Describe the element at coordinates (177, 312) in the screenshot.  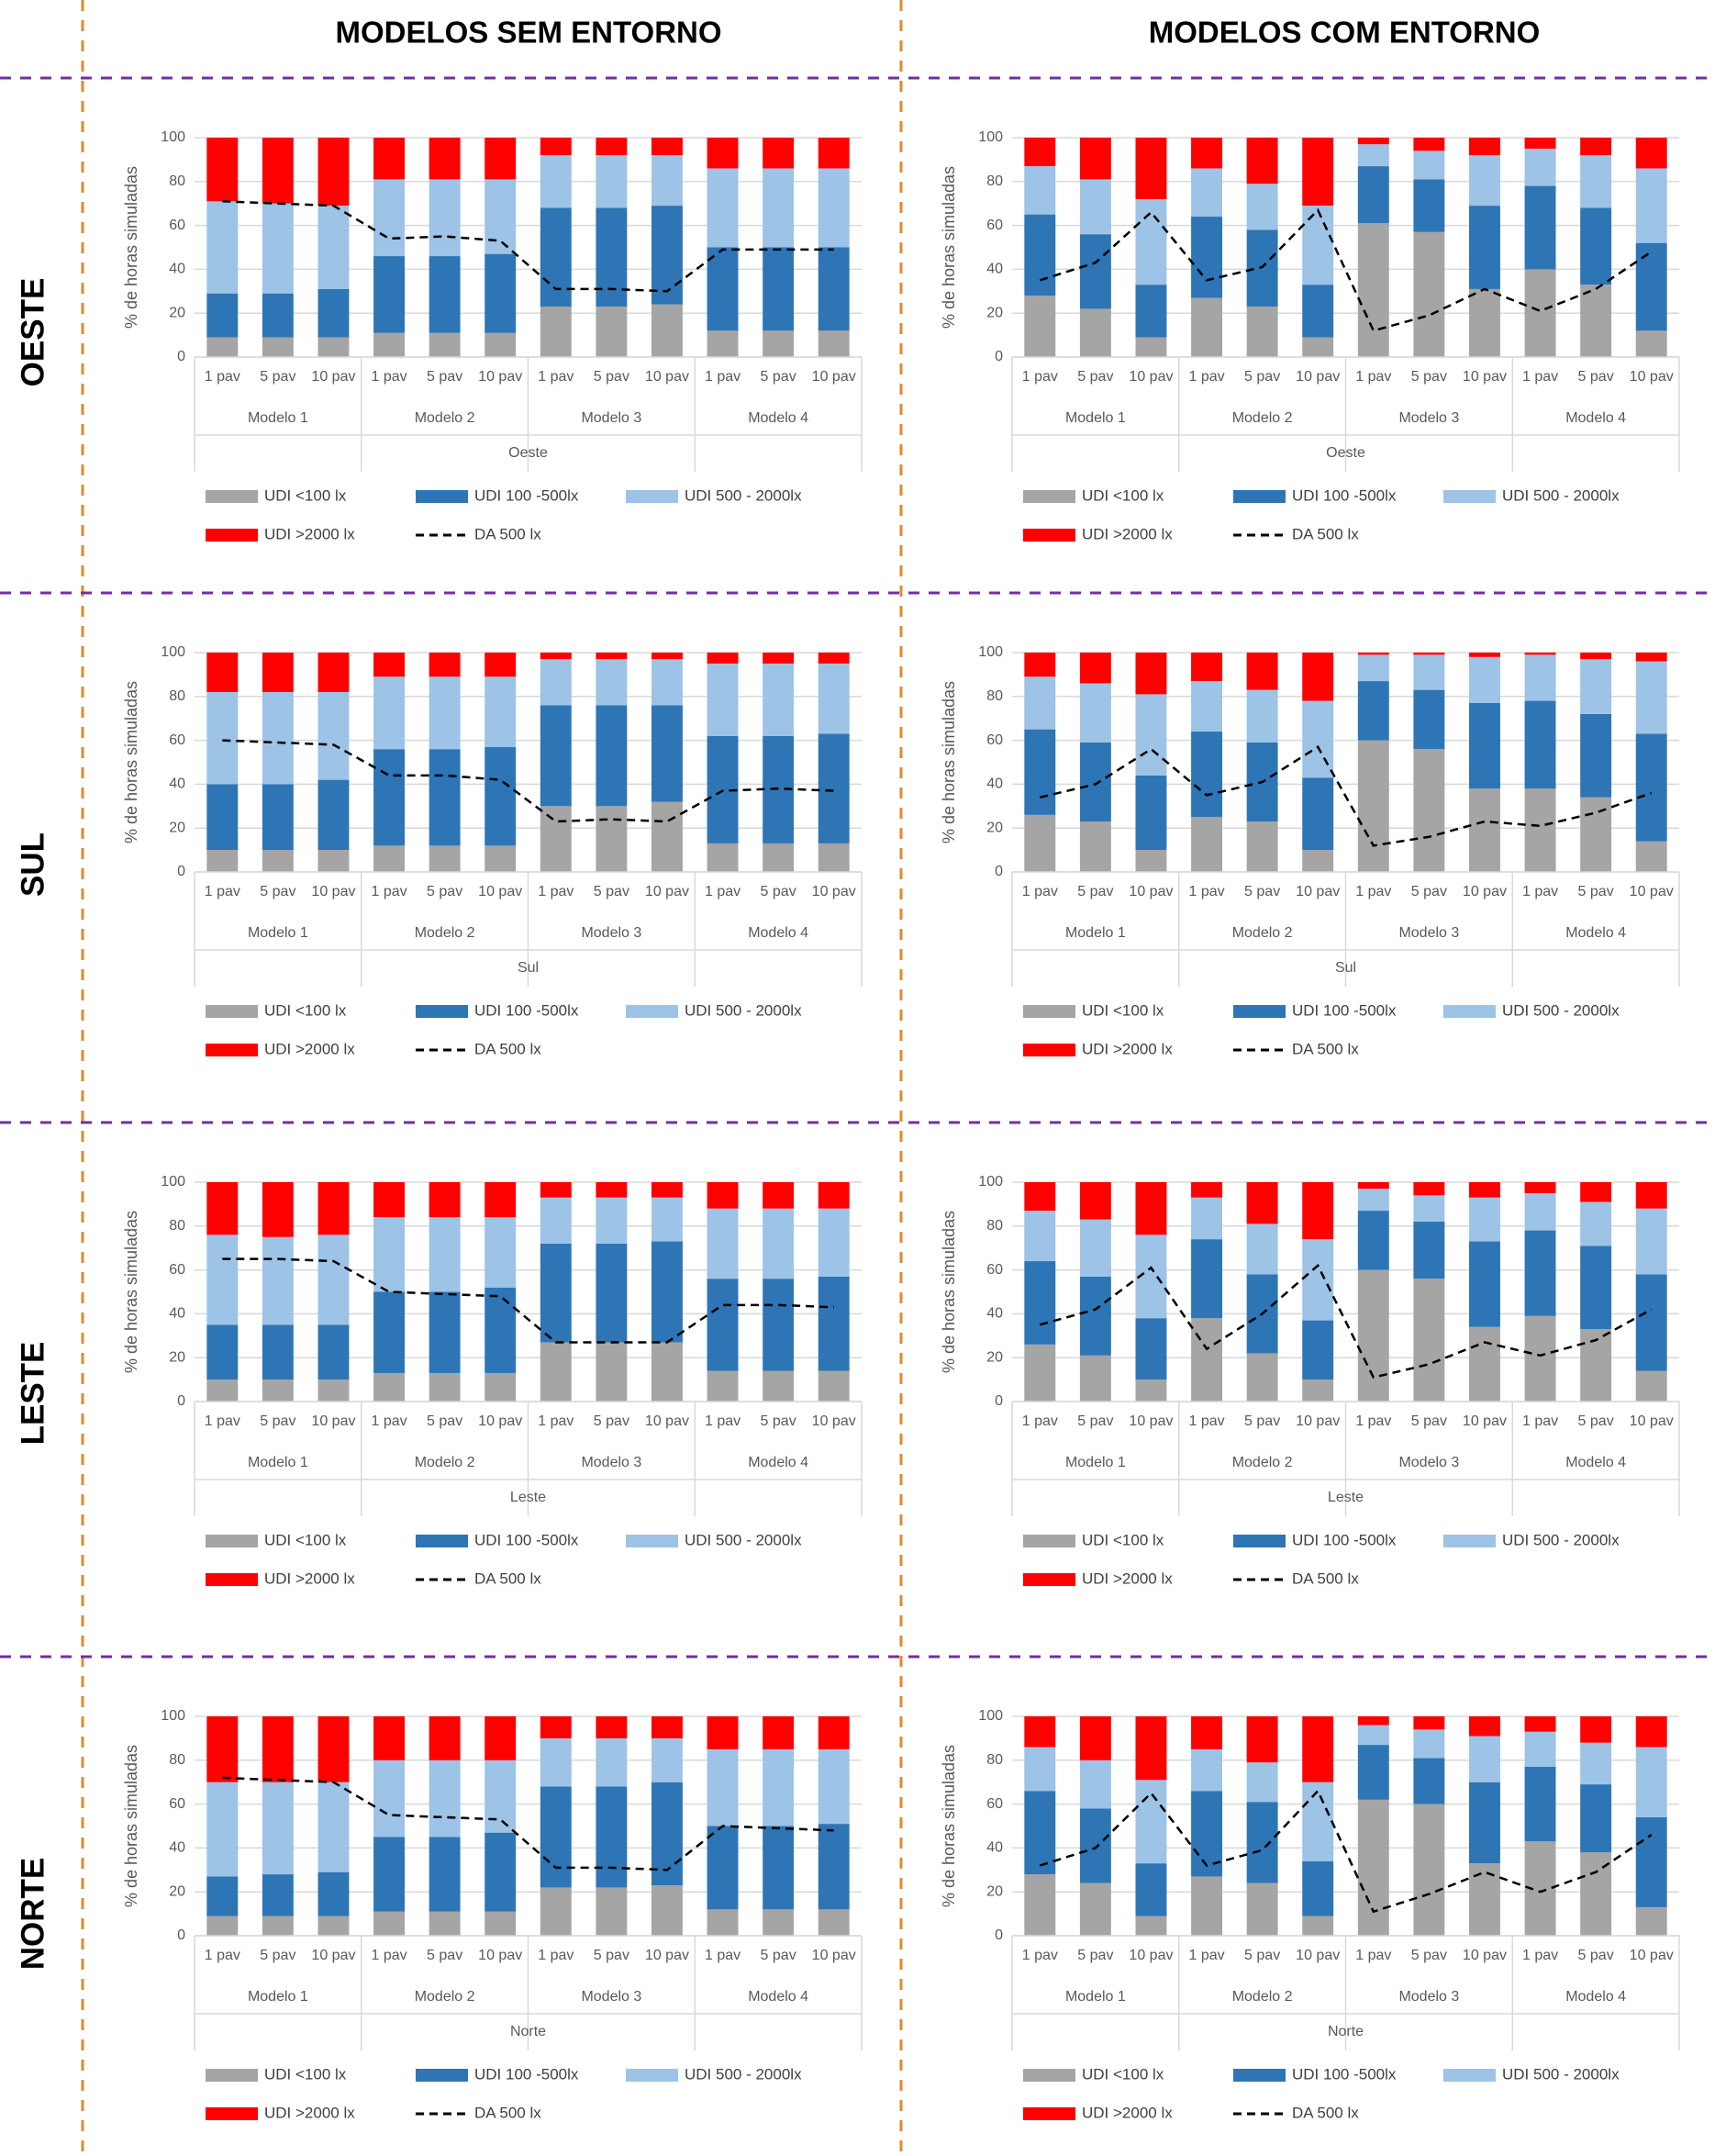
I see `y-tick-label: 20` at that location.